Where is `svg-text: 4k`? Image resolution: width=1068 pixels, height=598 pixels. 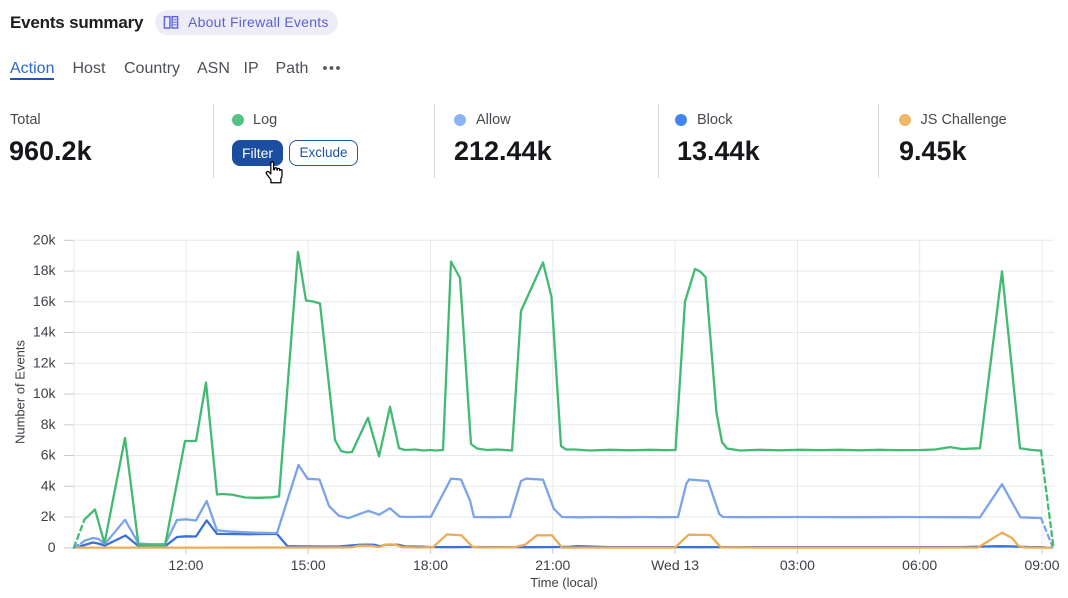
svg-text: 4k is located at coordinates (49, 485).